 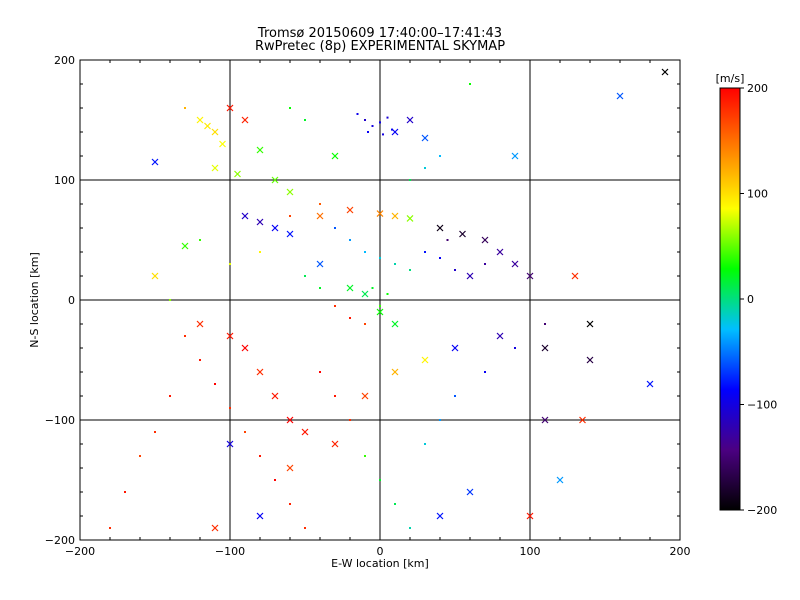 What do you see at coordinates (380, 563) in the screenshot?
I see `x-axis-label: E-W location [km]` at bounding box center [380, 563].